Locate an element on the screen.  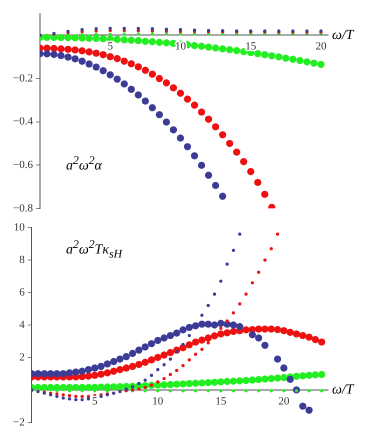
x-tick-label: 10 is located at coordinates (158, 401).